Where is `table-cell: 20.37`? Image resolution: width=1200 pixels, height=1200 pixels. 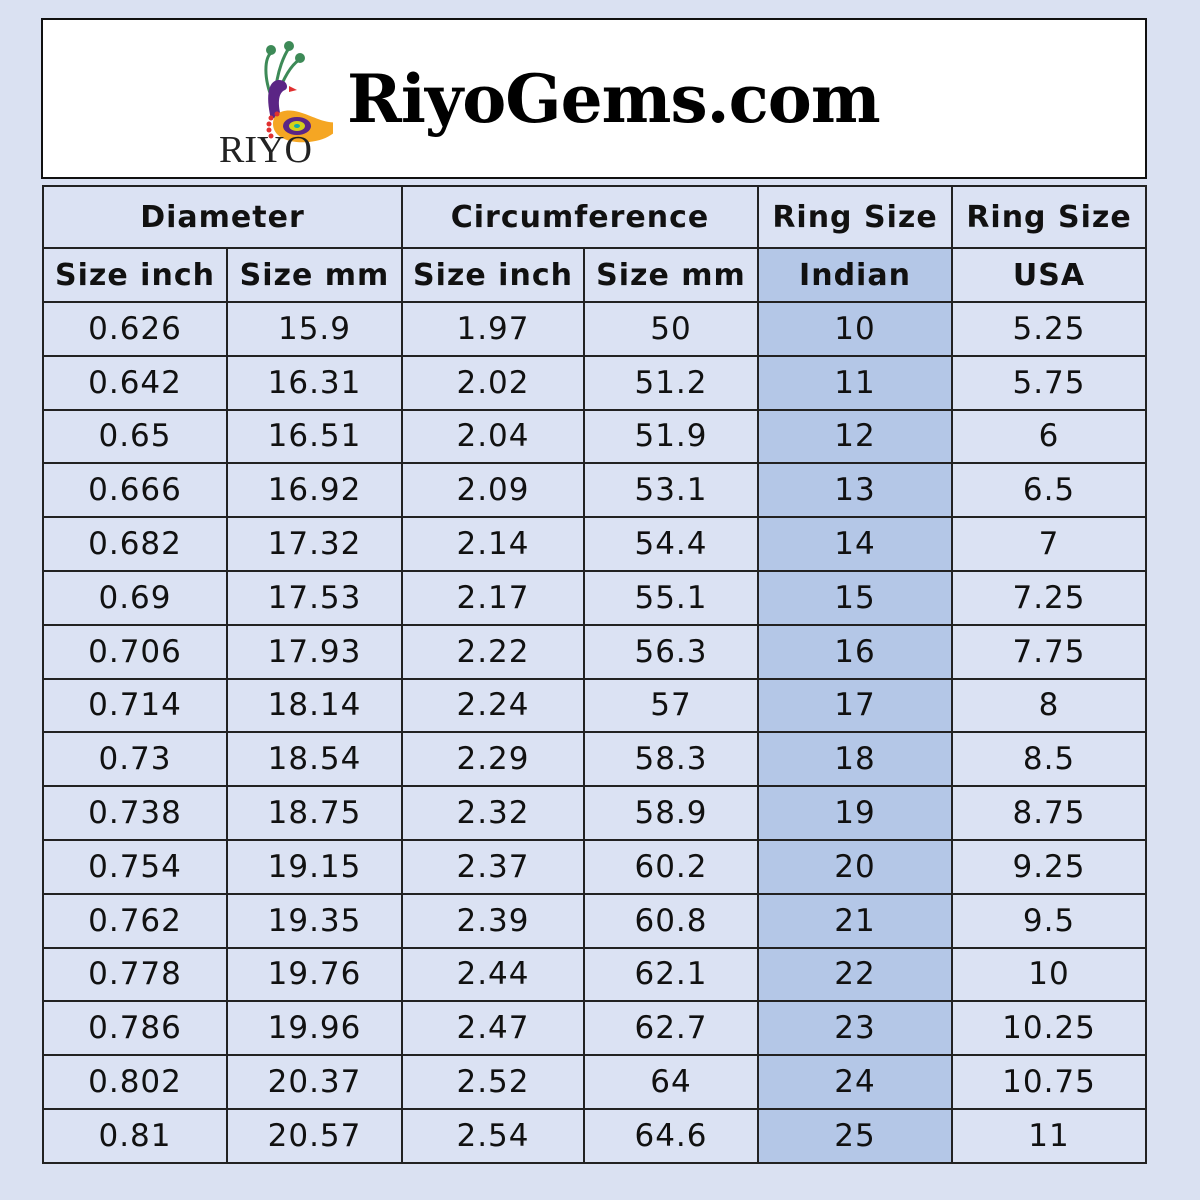 table-cell: 20.37 is located at coordinates (314, 1082).